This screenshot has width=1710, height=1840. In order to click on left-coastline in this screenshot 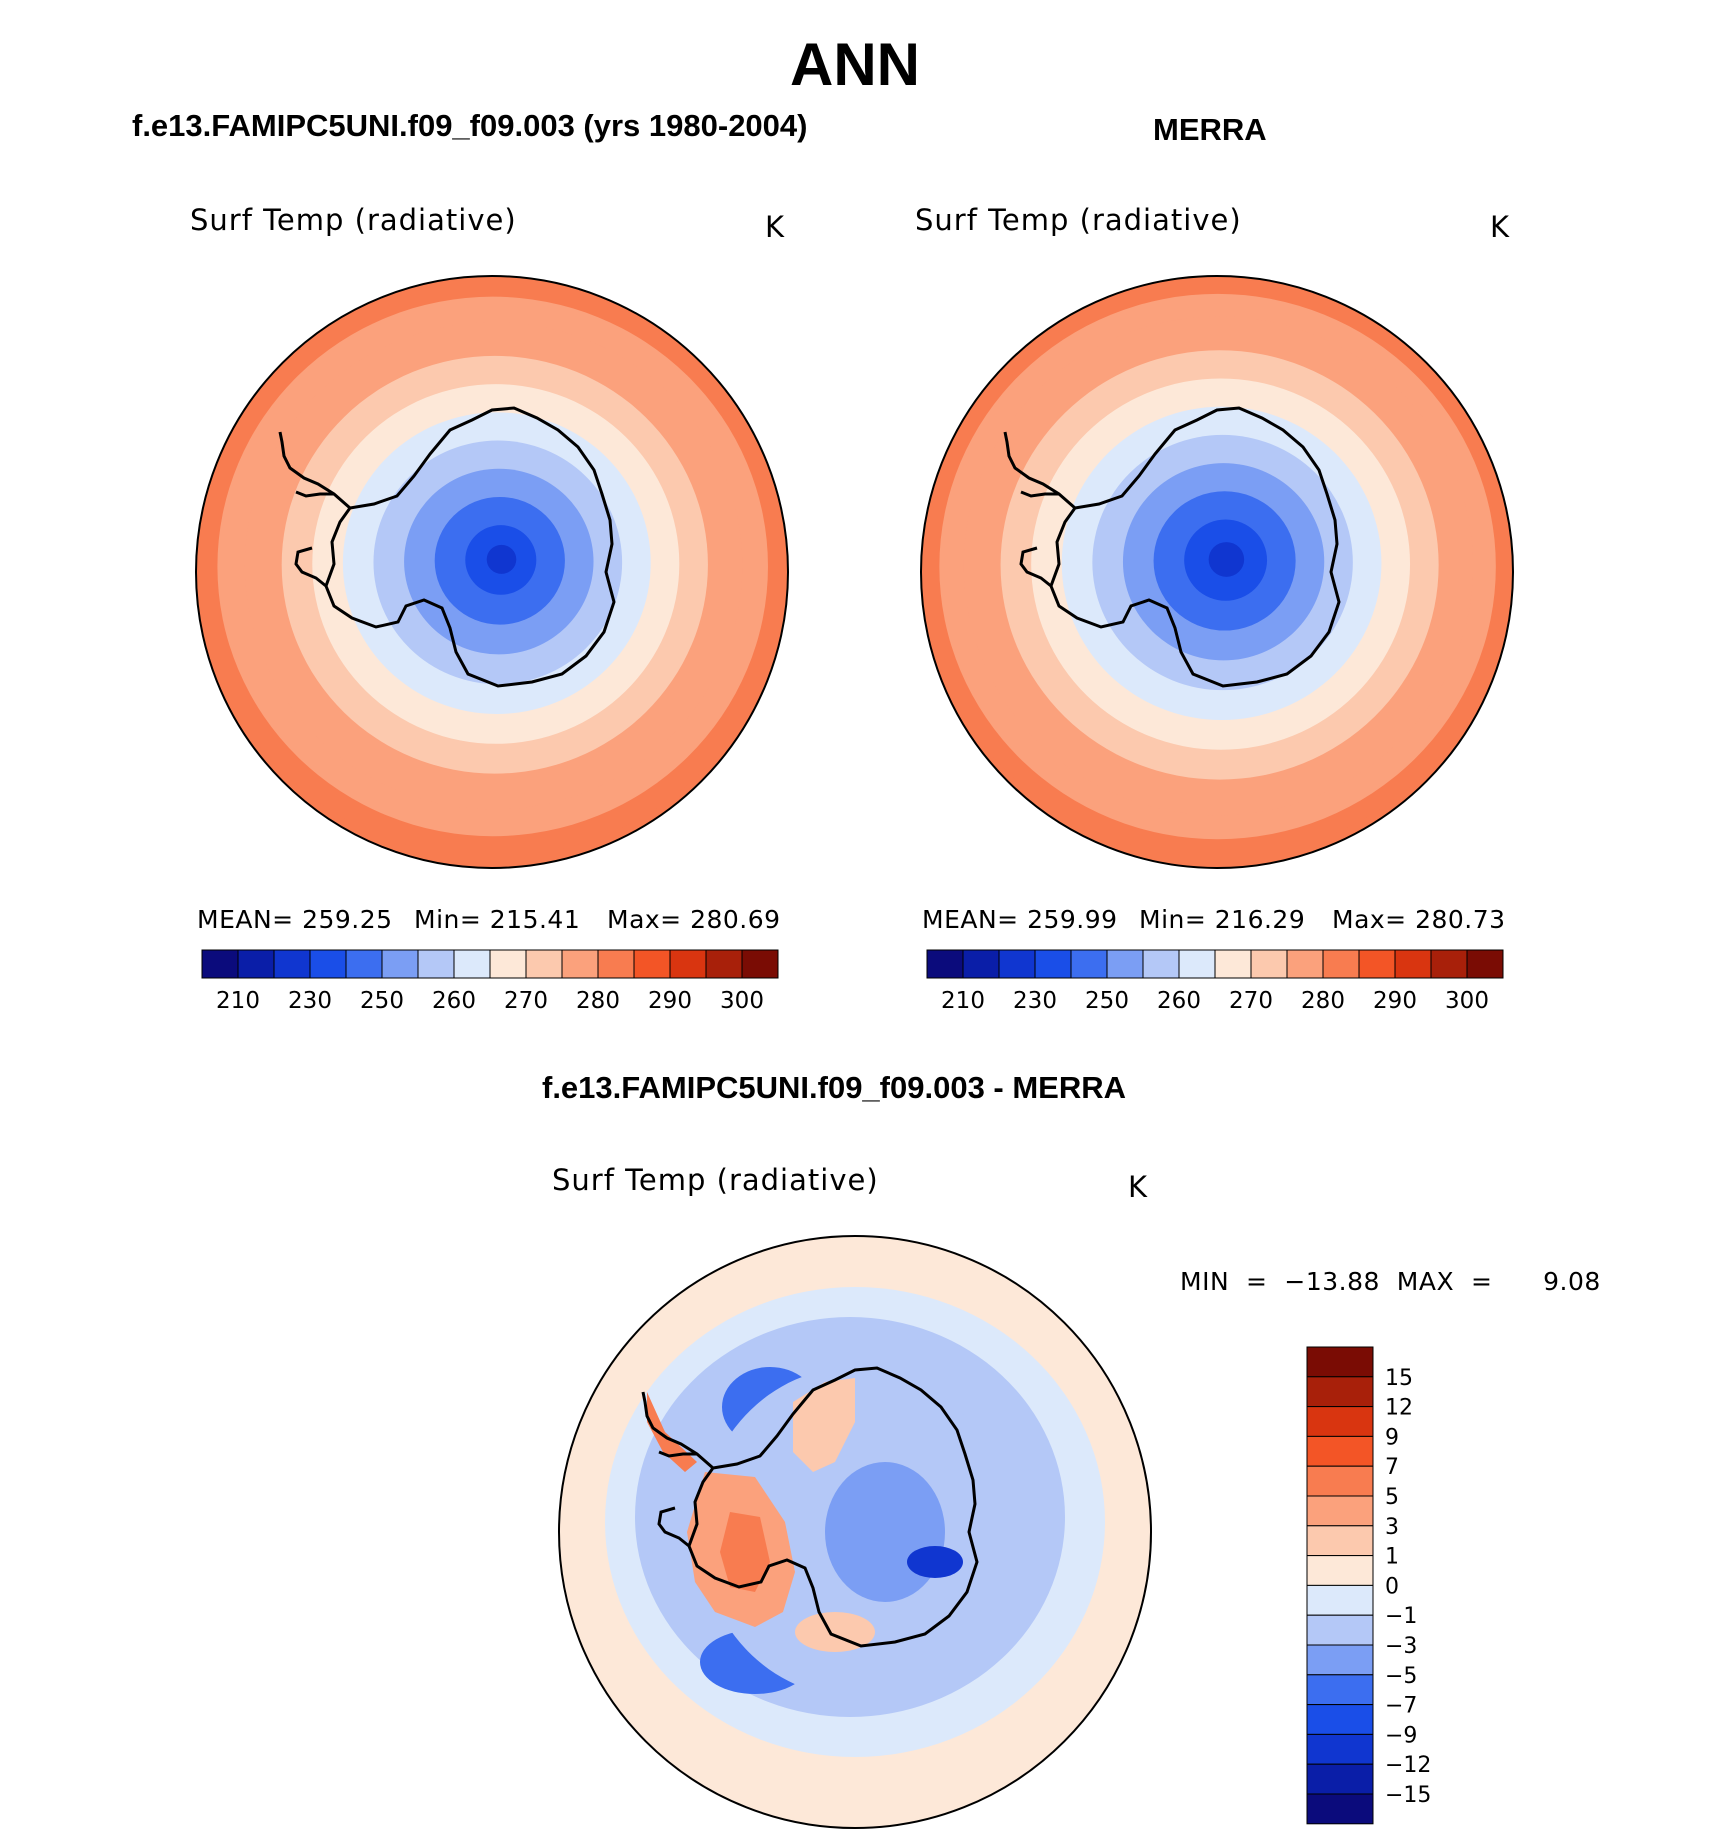, I will do `click(455, 547)`.